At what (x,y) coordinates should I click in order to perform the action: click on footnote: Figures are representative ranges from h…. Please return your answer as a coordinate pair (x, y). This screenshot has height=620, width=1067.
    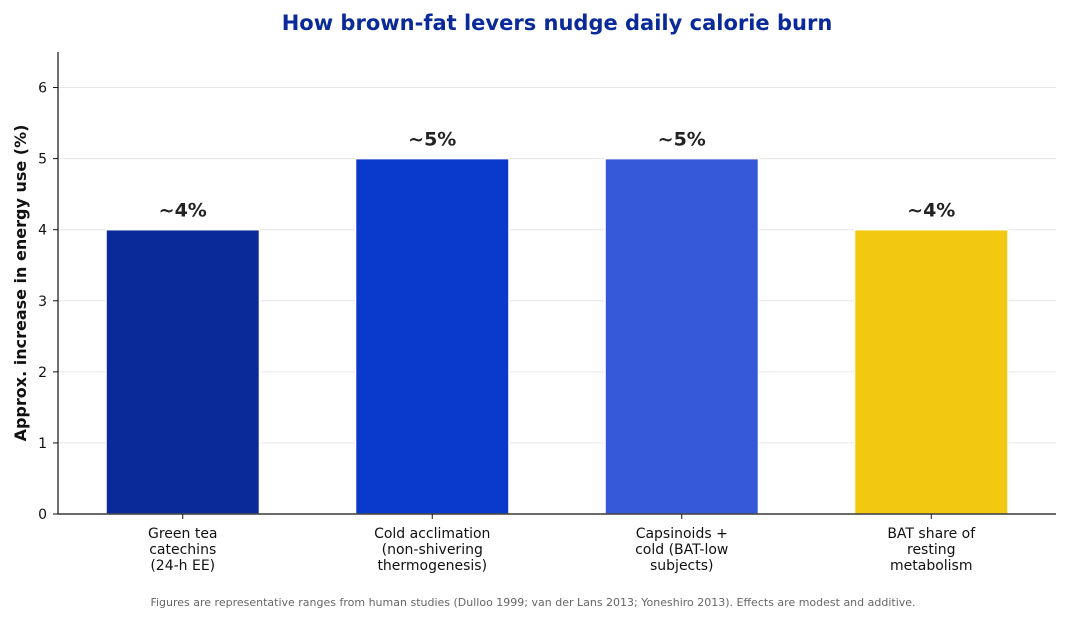
    Looking at the image, I should click on (532, 602).